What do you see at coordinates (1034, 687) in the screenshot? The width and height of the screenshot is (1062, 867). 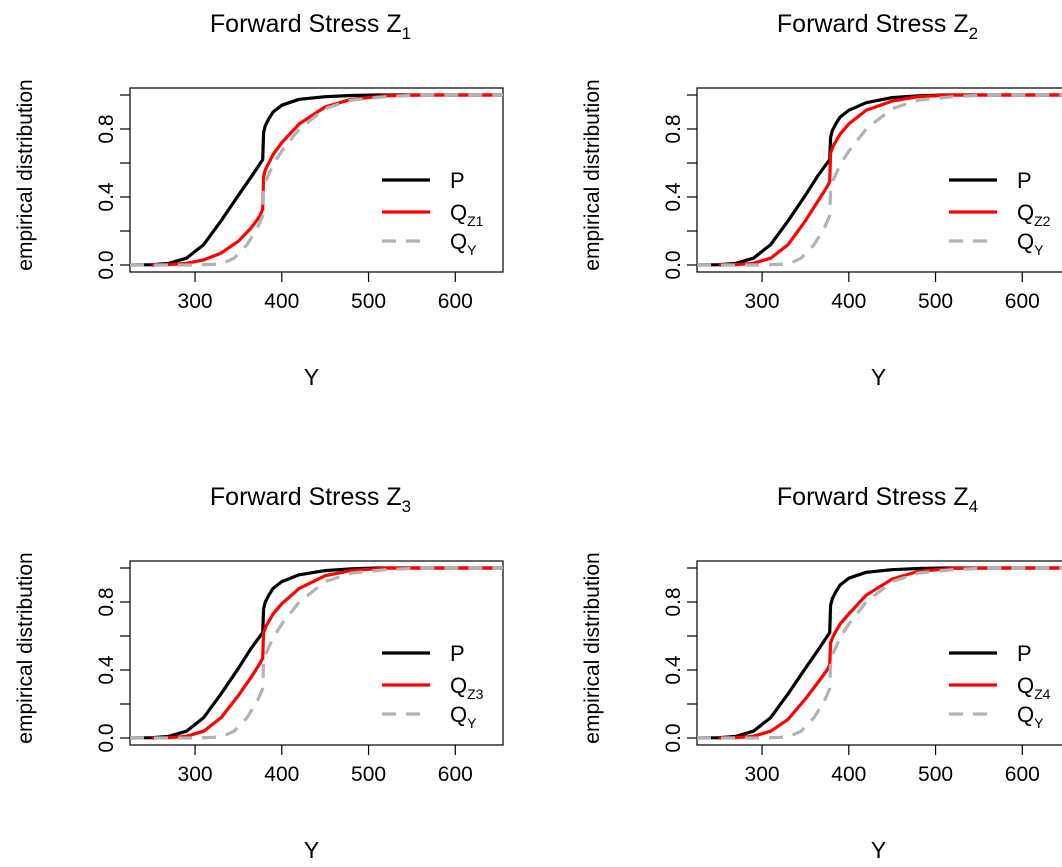 I see `legend-label: QZ4` at bounding box center [1034, 687].